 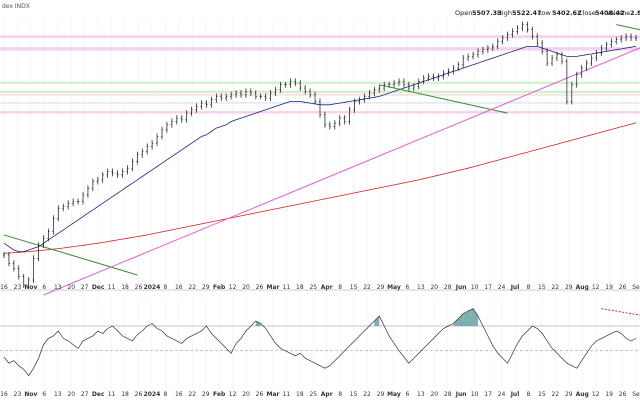 What do you see at coordinates (618, 13) in the screenshot?
I see `volume-label: Volume` at bounding box center [618, 13].